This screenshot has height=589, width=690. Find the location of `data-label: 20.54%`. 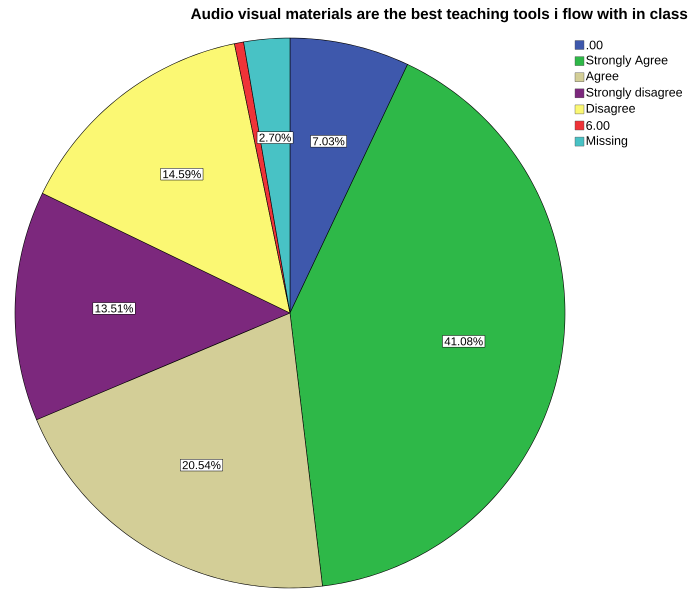

data-label: 20.54% is located at coordinates (201, 465).